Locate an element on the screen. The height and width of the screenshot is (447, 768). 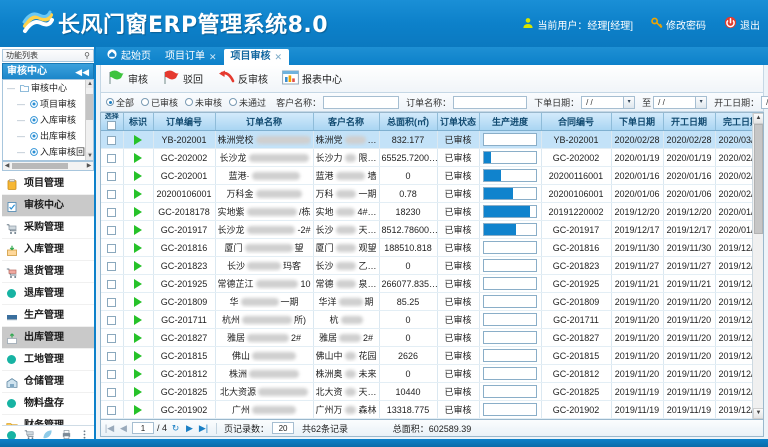
printer-icon is located at coordinates (66, 436).